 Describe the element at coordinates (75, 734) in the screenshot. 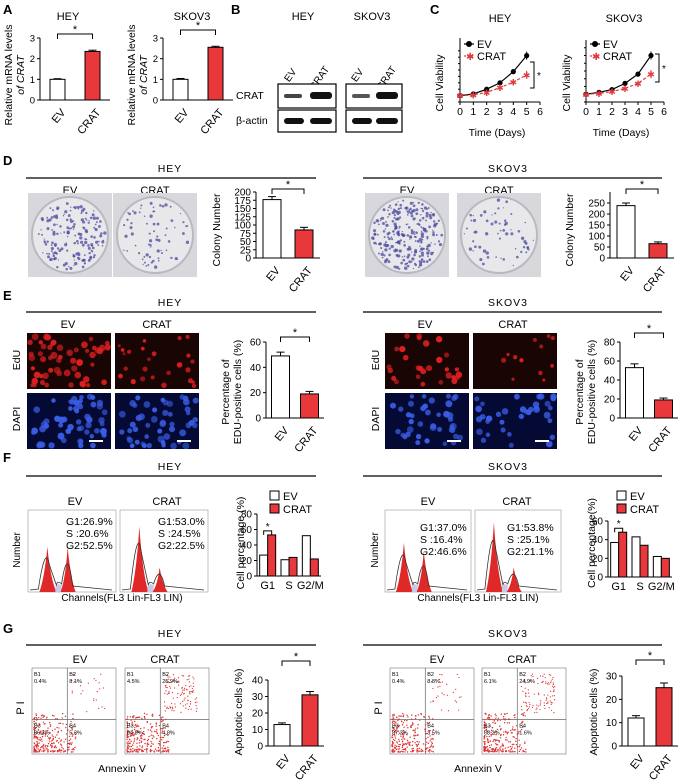

I see `quadrant-pct: 5.3%` at that location.